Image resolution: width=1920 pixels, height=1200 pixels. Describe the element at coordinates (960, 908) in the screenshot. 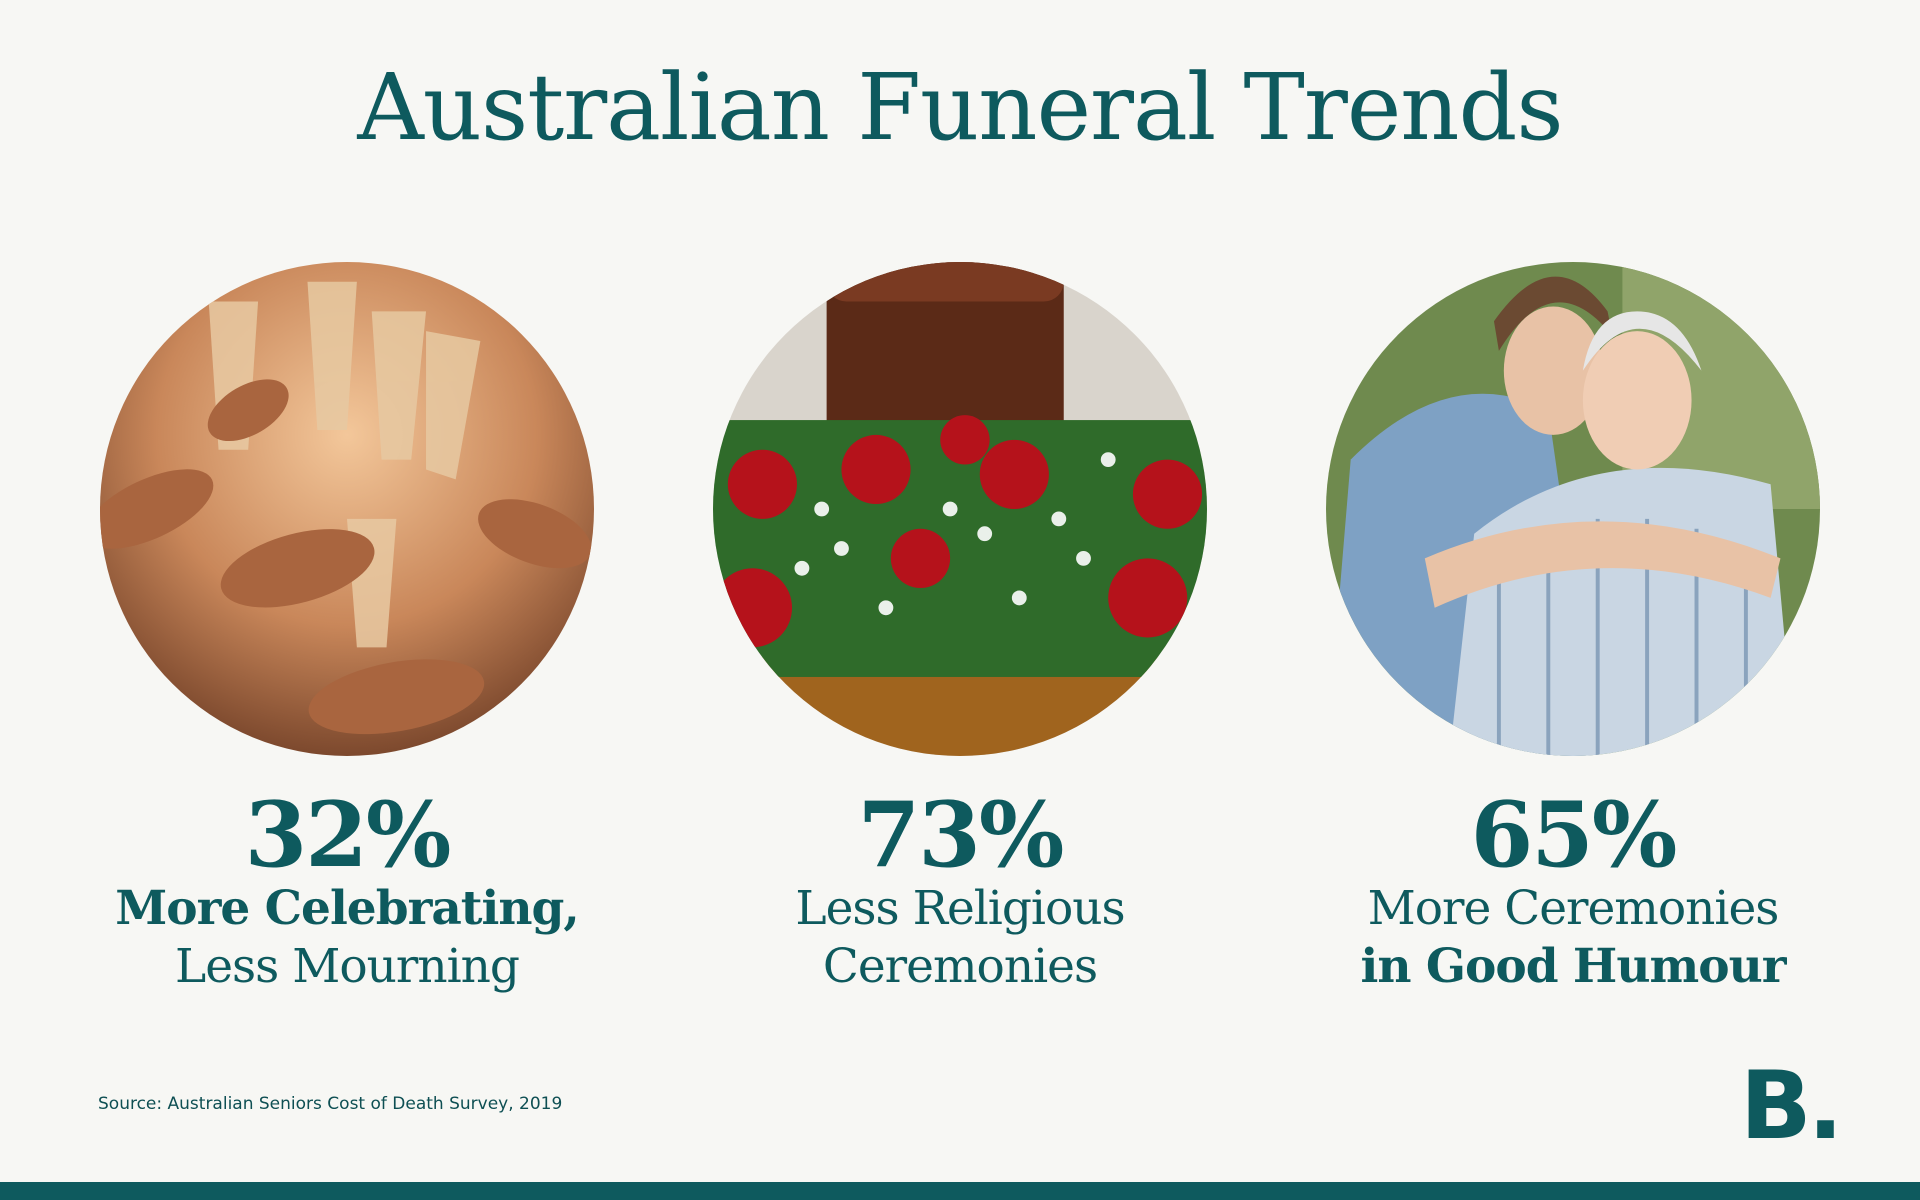

I see `stat-label-line1: Less Religious` at that location.